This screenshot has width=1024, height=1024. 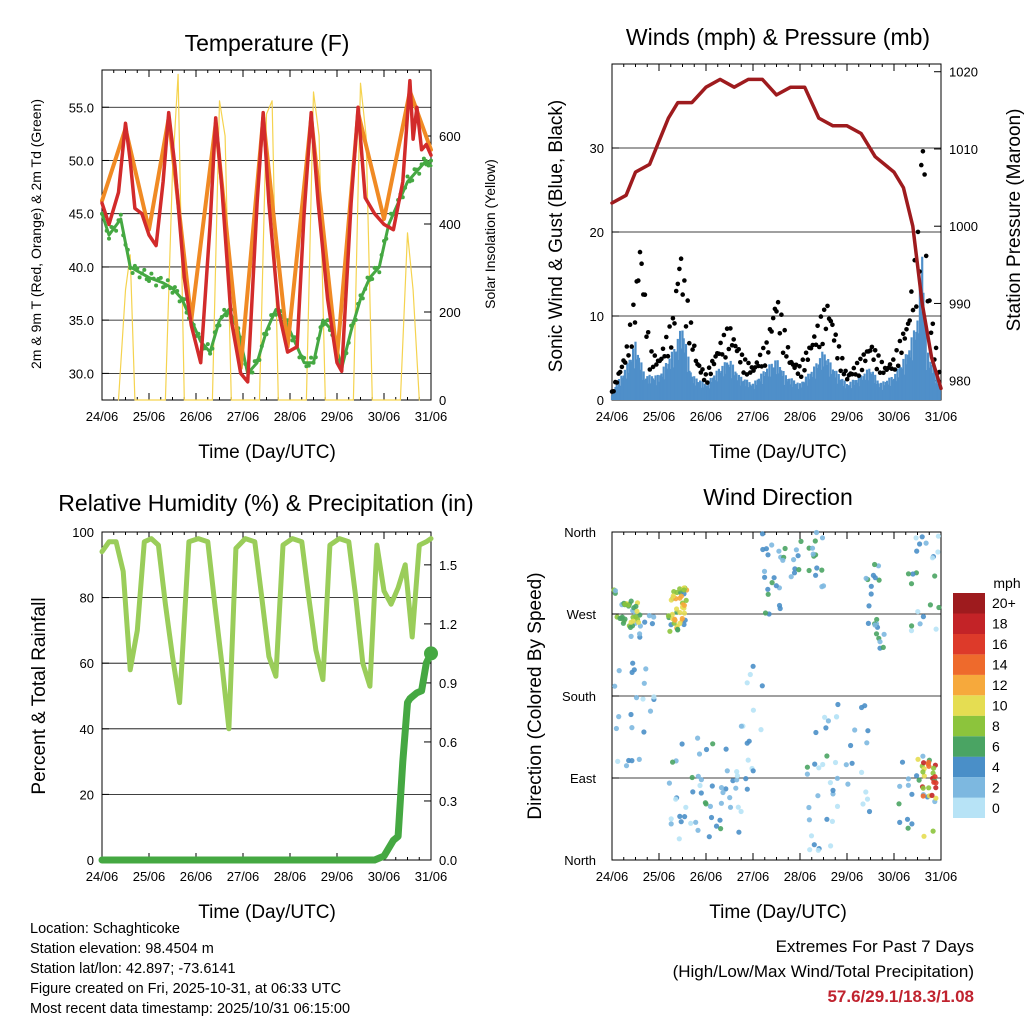 I want to click on humidity-x-tick-label: 26/06, so click(x=196, y=876).